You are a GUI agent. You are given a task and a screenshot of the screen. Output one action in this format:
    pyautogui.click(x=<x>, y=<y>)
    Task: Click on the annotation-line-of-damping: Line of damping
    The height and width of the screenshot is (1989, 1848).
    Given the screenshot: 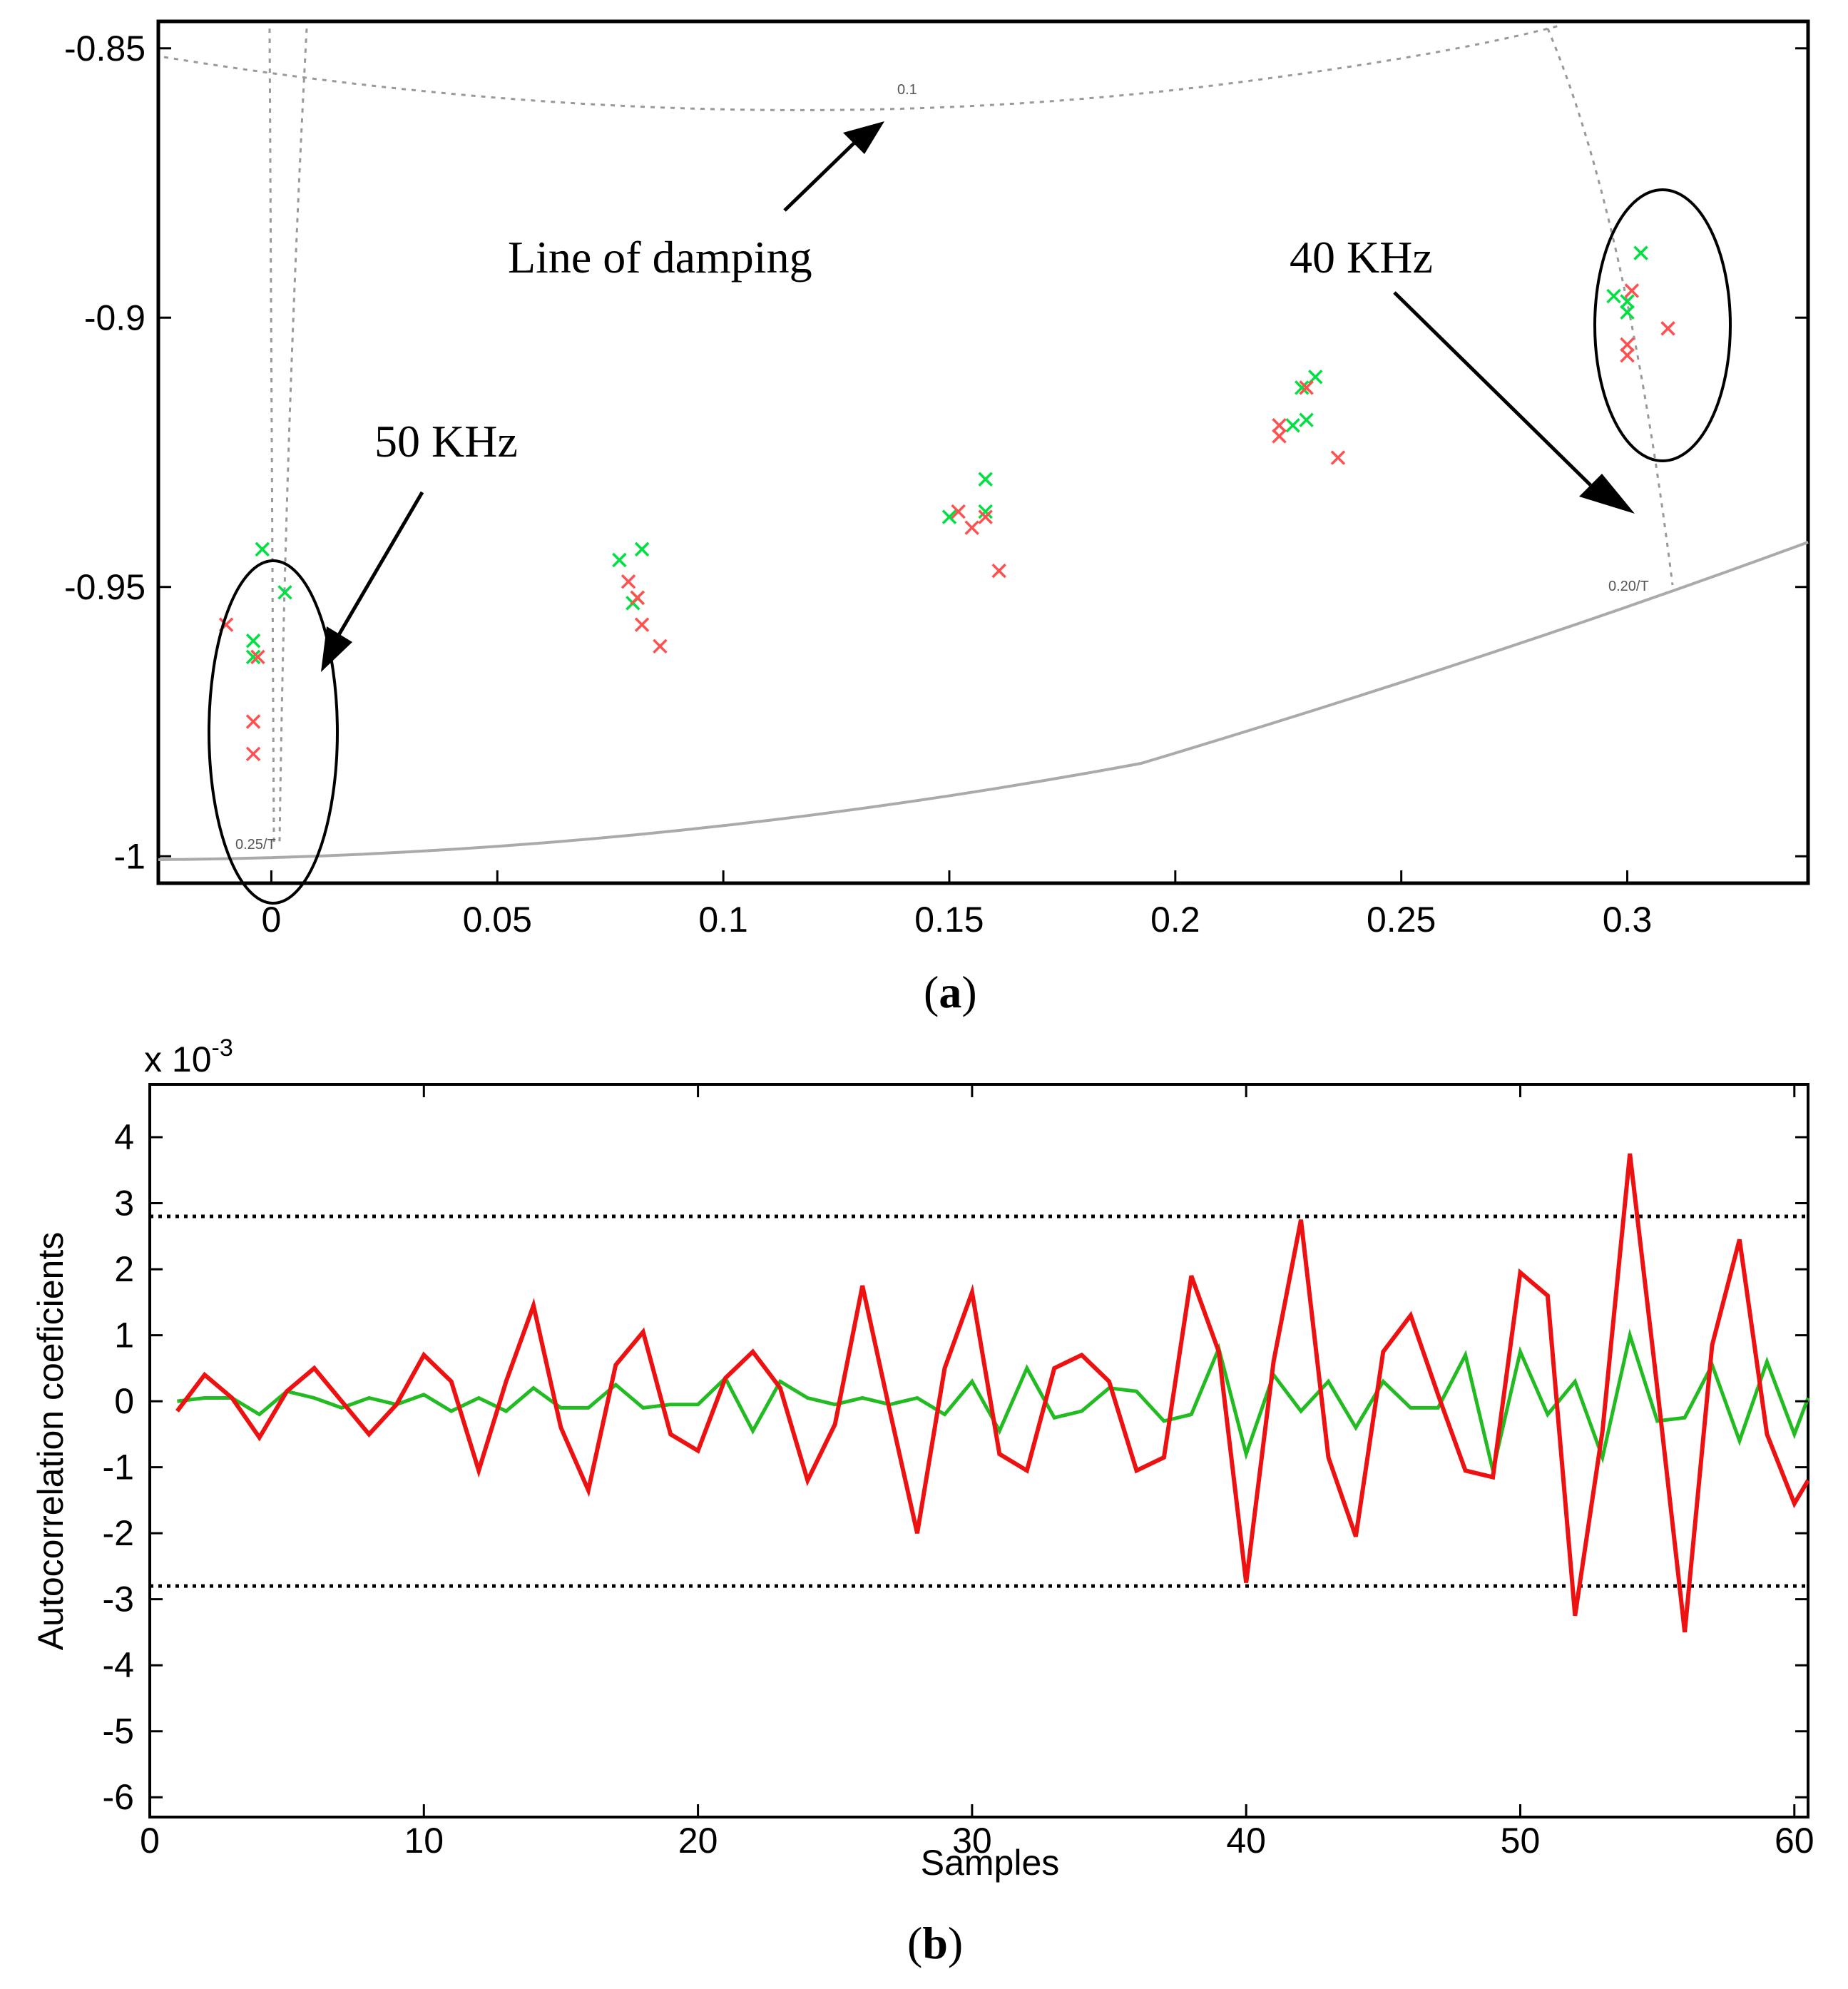 What is the action you would take?
    pyautogui.click(x=660, y=257)
    